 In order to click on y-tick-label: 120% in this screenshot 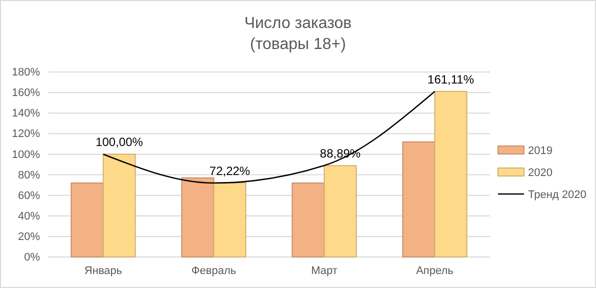, I will do `click(26, 134)`.